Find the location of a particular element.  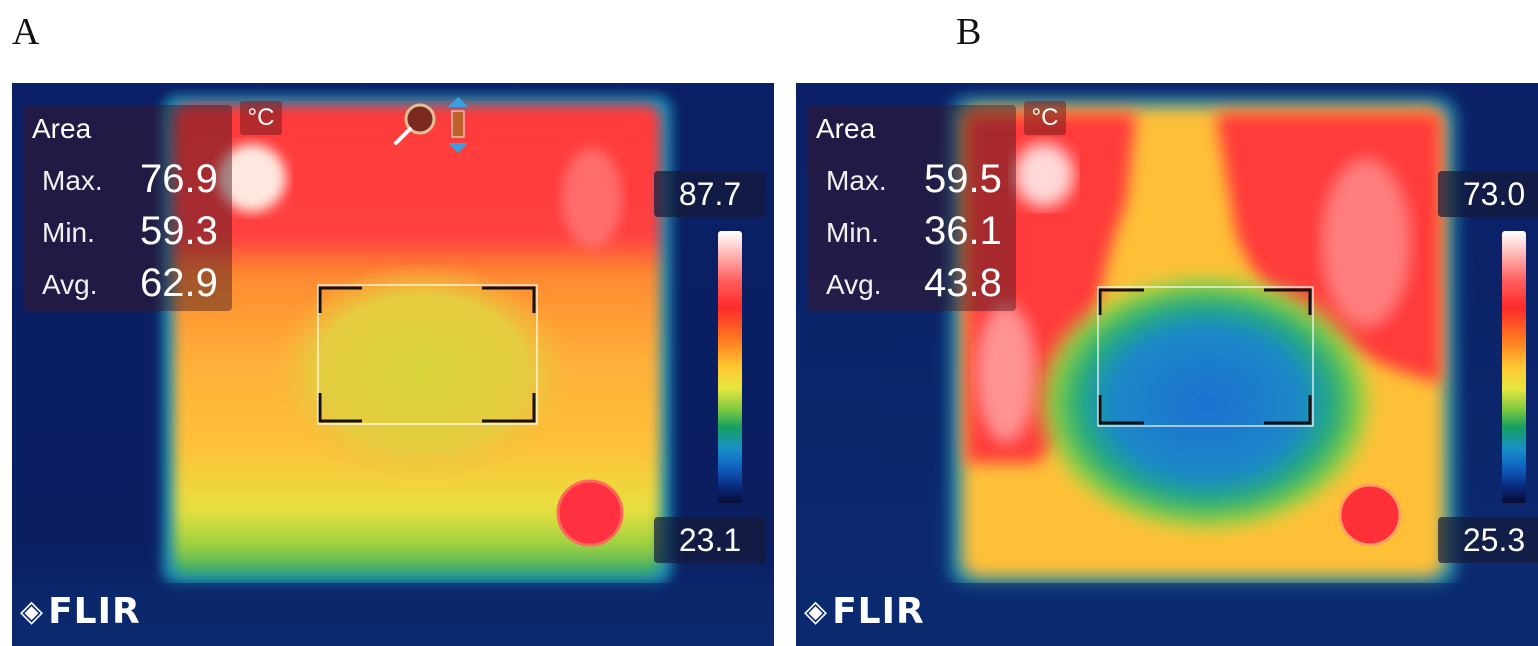

scale-max: 87.7 is located at coordinates (710, 194).